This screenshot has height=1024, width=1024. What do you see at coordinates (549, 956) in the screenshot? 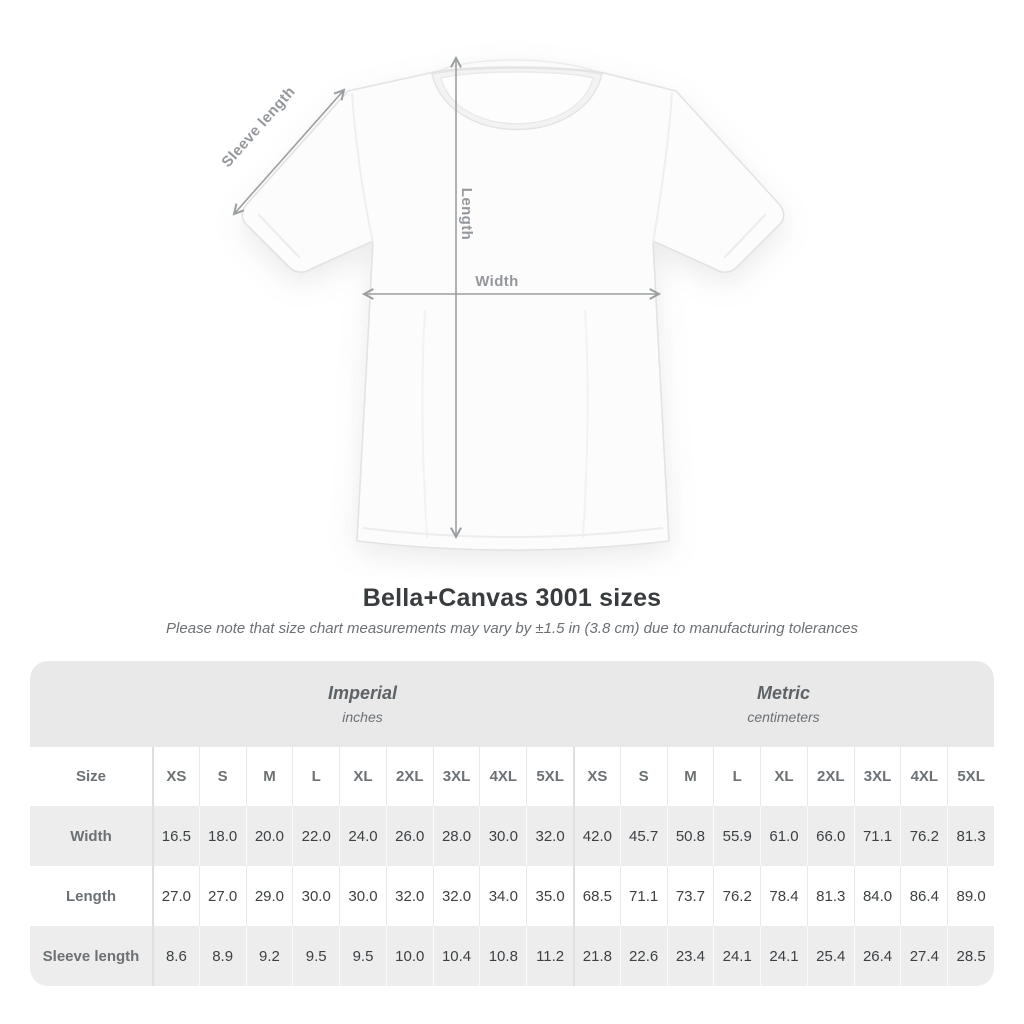
I see `cell-value-imperial: 11.2` at bounding box center [549, 956].